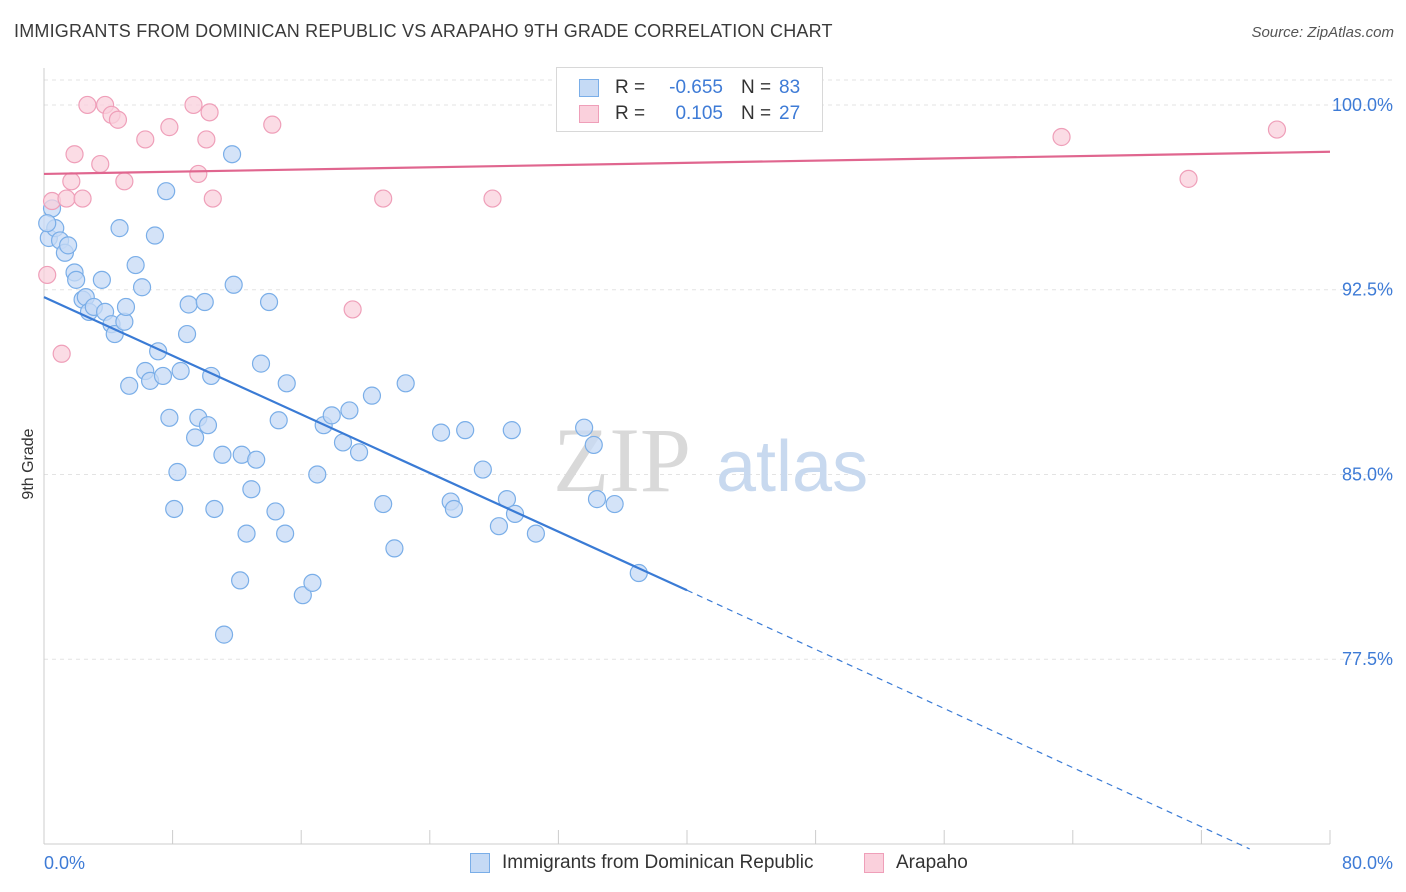  What do you see at coordinates (64, 863) in the screenshot?
I see `x-tick-label-min: 0.0%` at bounding box center [64, 863].